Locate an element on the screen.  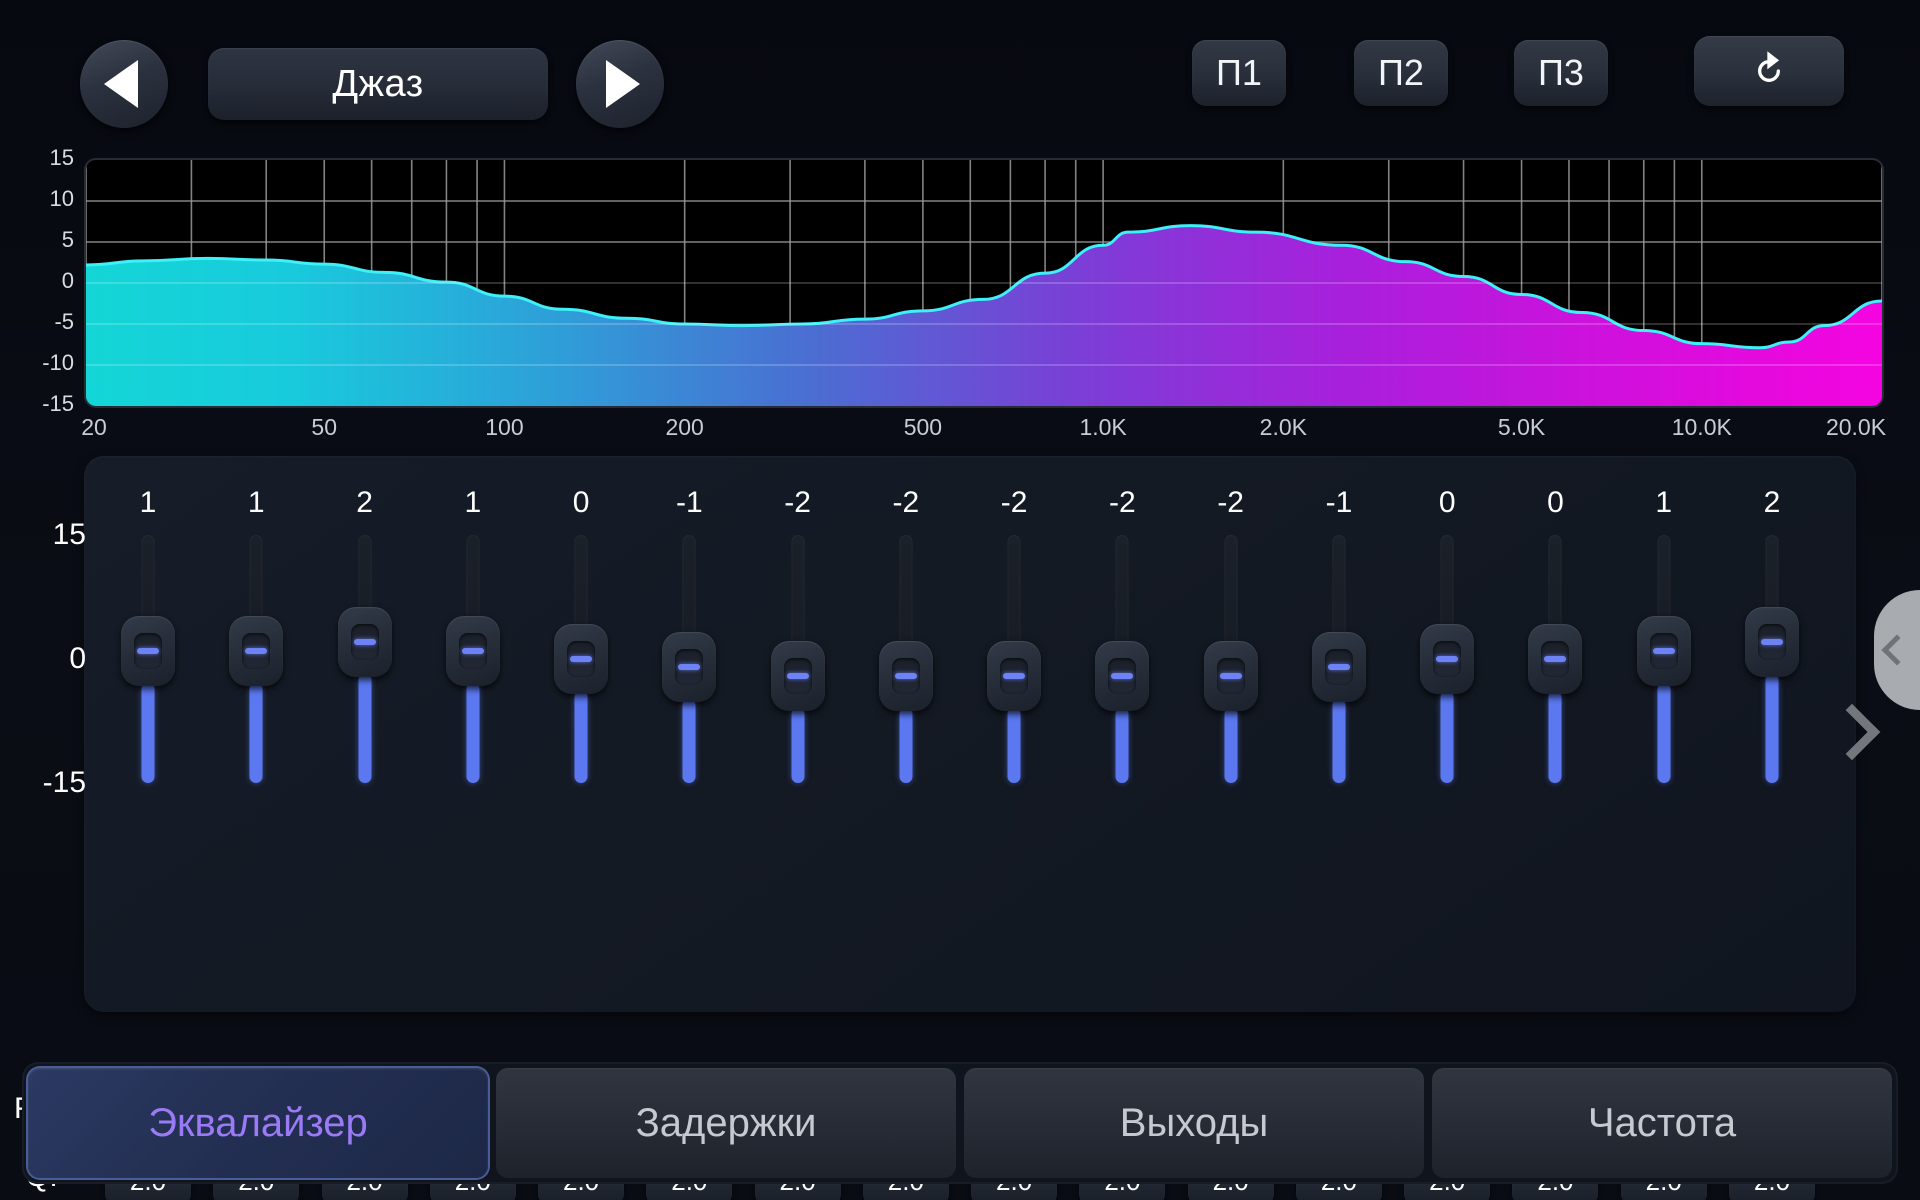
y-tick-label: 10 is located at coordinates (61, 198).